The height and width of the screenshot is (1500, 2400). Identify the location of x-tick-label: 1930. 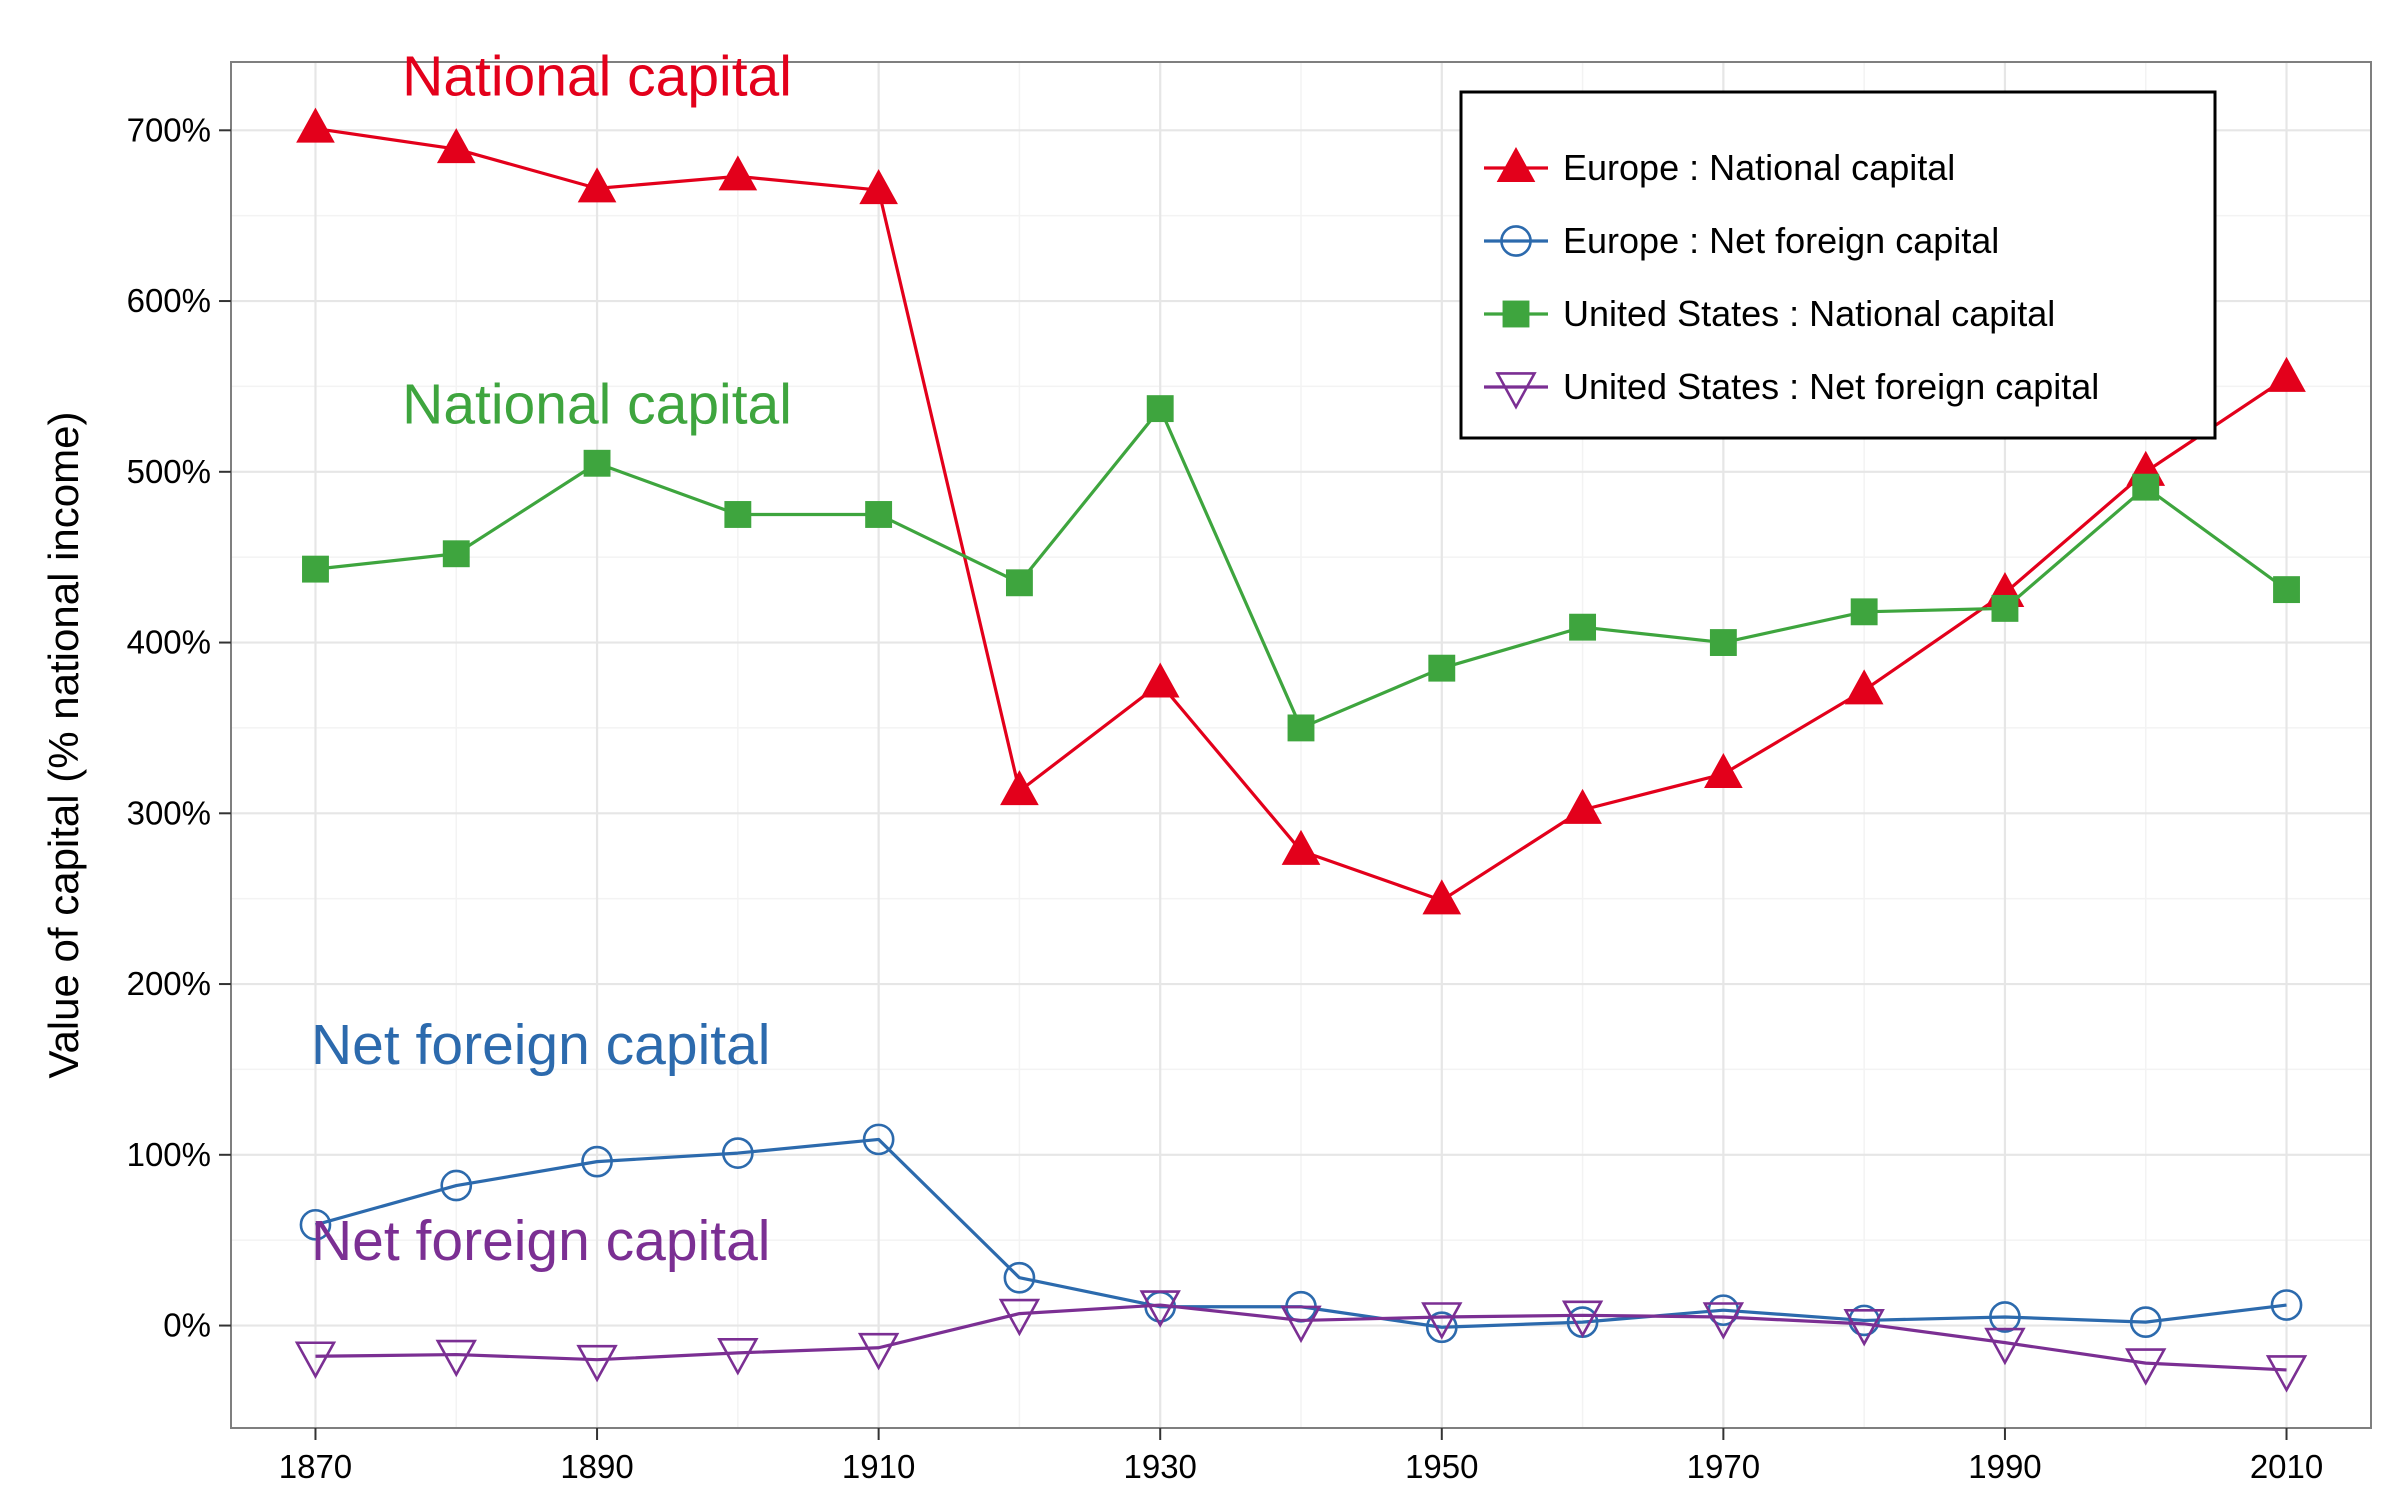
(1159, 1466).